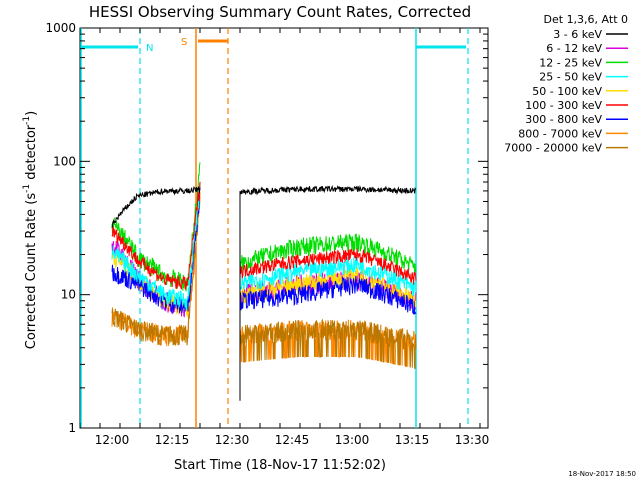  What do you see at coordinates (577, 34) in the screenshot?
I see `legend-entry-label: 3 - 6 keV` at bounding box center [577, 34].